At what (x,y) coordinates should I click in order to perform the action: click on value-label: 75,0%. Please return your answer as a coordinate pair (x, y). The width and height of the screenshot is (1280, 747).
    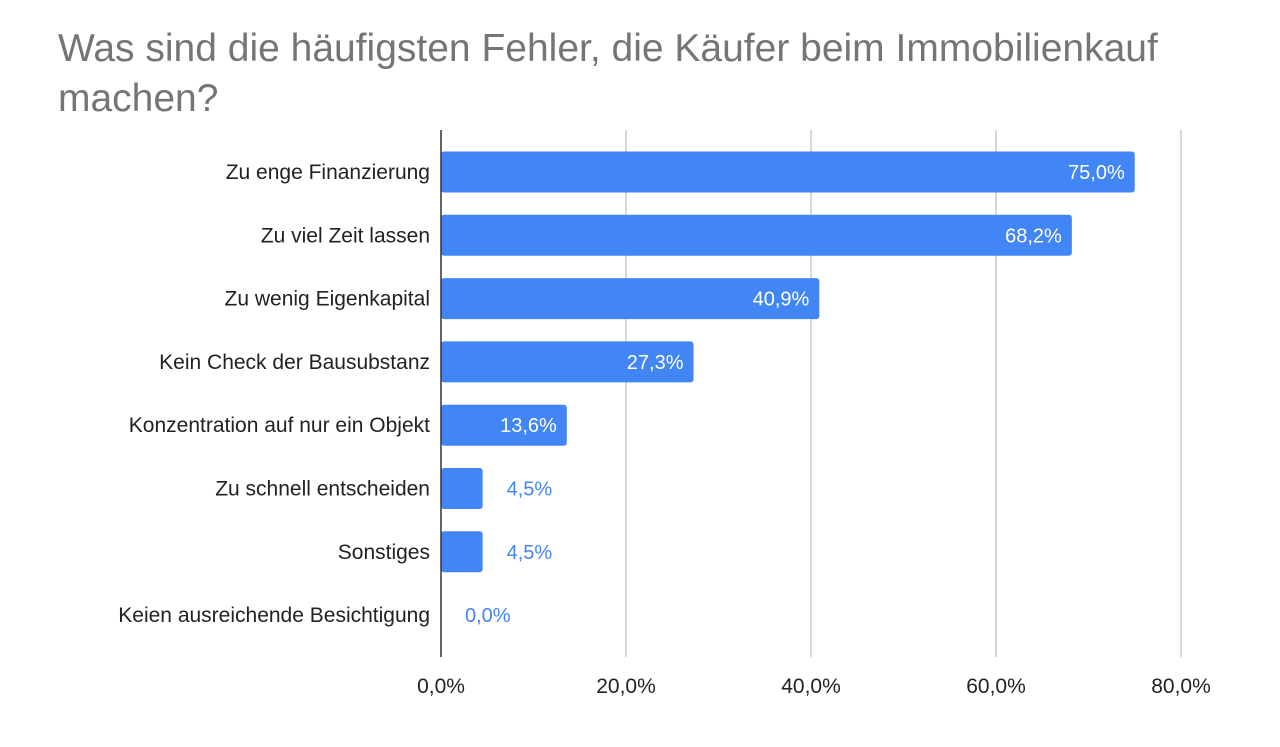
    Looking at the image, I should click on (1096, 173).